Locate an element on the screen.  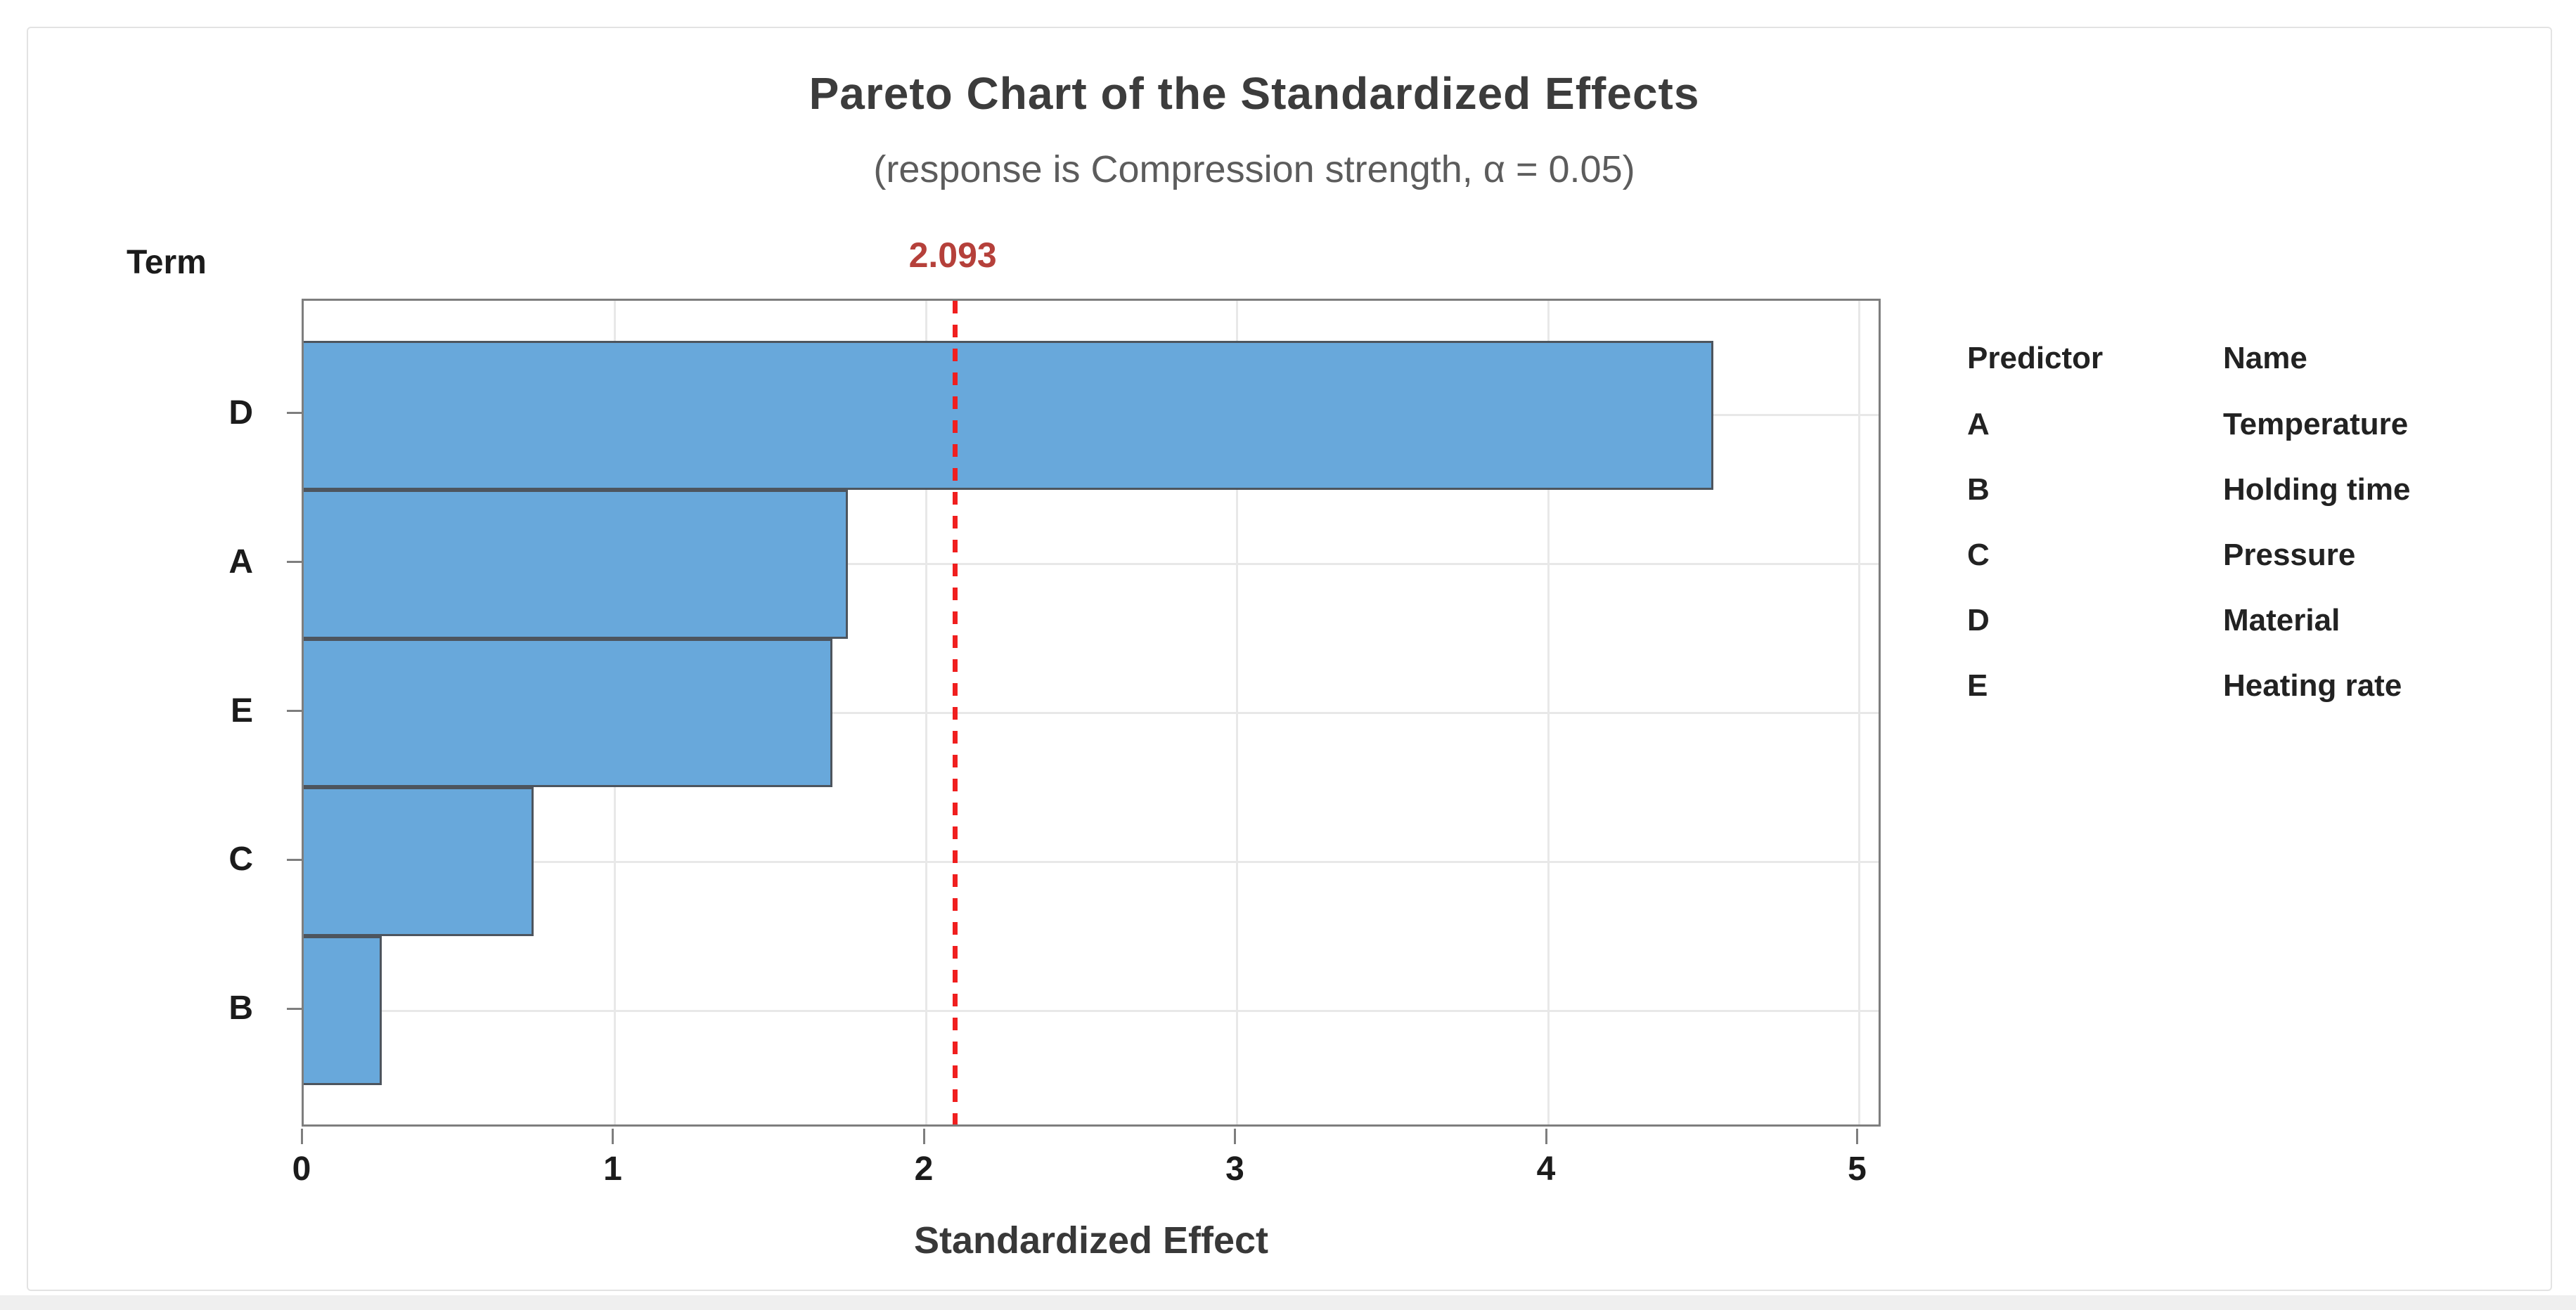
x-tick-label-0: 0 is located at coordinates (301, 1169).